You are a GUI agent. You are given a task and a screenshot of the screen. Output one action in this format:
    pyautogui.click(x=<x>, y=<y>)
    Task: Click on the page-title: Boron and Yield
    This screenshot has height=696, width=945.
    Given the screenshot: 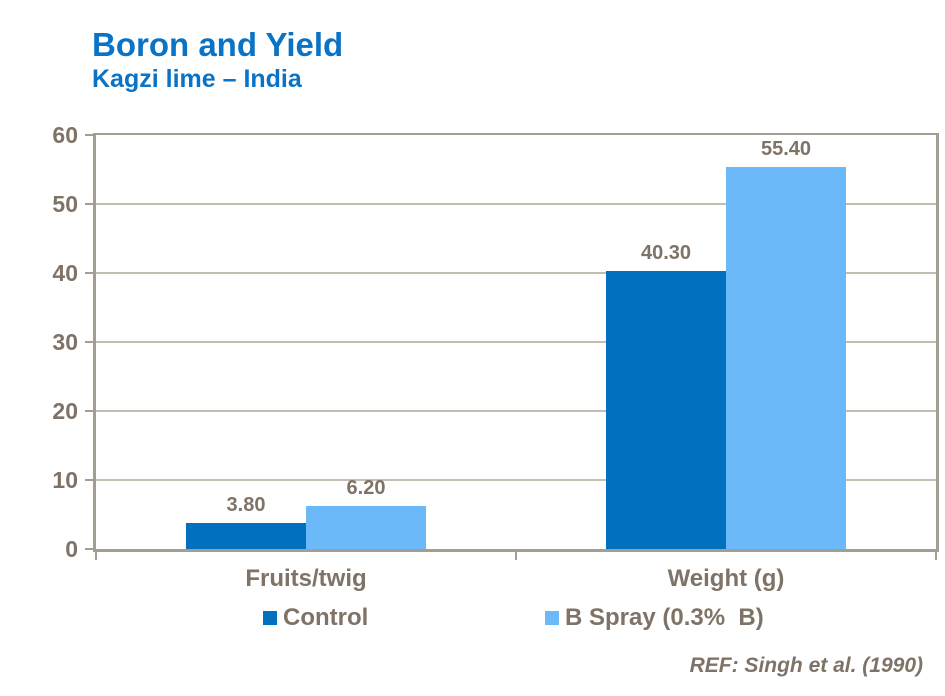 What is the action you would take?
    pyautogui.click(x=218, y=44)
    